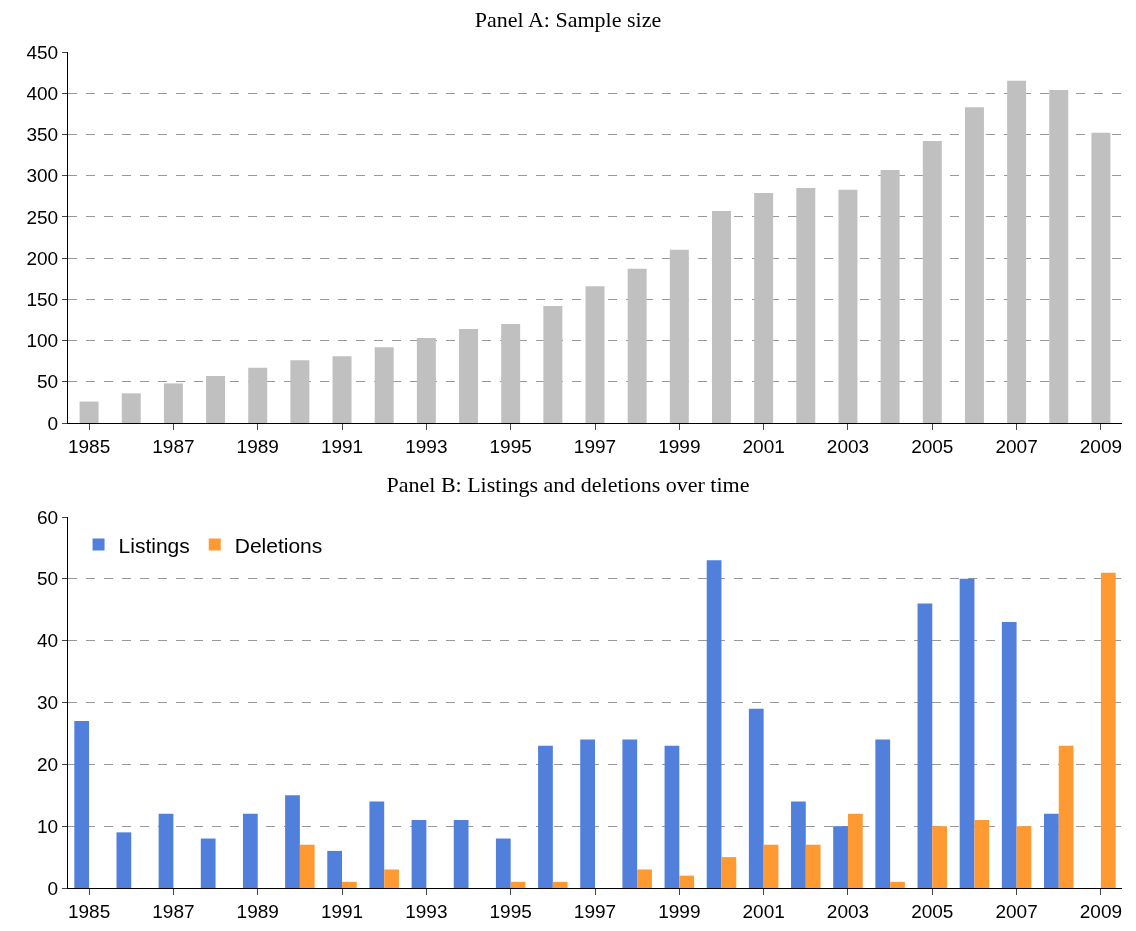 This screenshot has height=931, width=1136. Describe the element at coordinates (342, 911) in the screenshot. I see `x-tick-label: 1991` at that location.